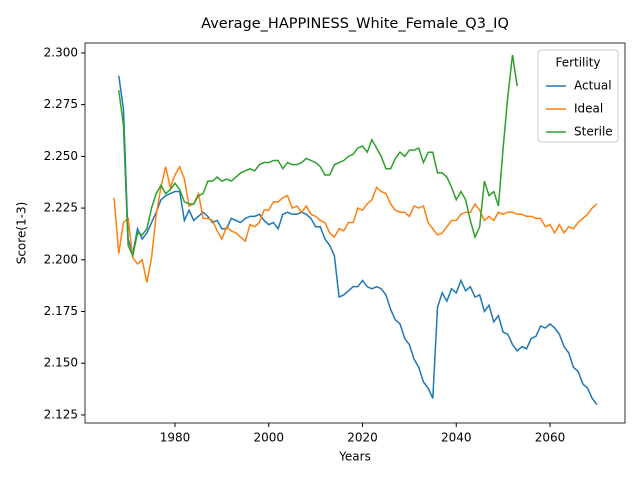 The image size is (640, 484). Describe the element at coordinates (354, 457) in the screenshot. I see `x-axis-label: Years` at that location.